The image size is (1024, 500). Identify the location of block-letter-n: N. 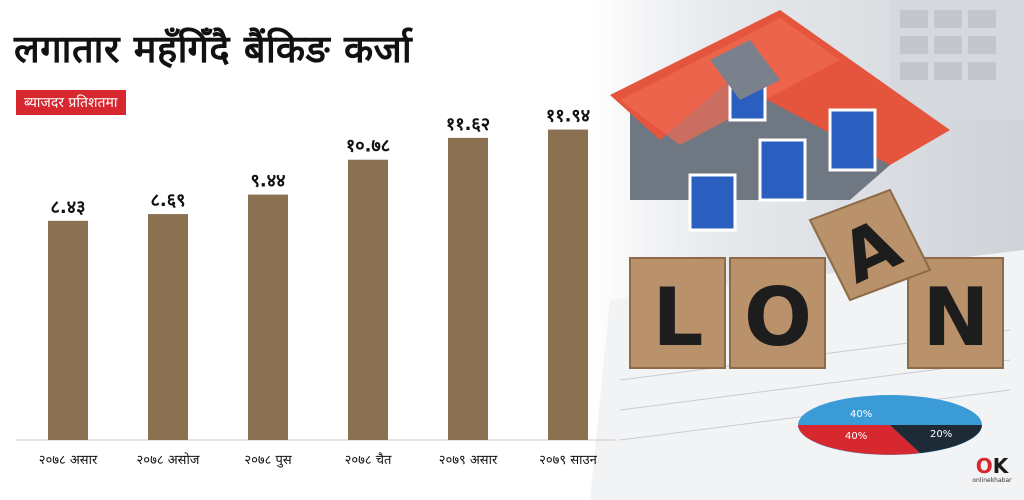
(956, 317).